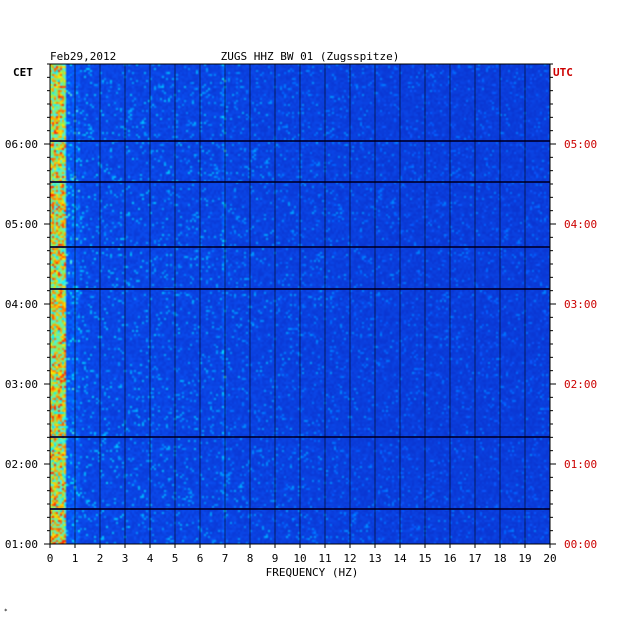 Image resolution: width=630 pixels, height=624 pixels. I want to click on right-tick-label: 01:00, so click(580, 464).